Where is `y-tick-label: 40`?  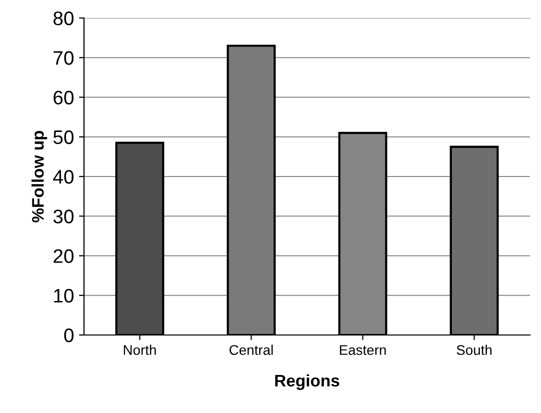 y-tick-label: 40 is located at coordinates (63, 177).